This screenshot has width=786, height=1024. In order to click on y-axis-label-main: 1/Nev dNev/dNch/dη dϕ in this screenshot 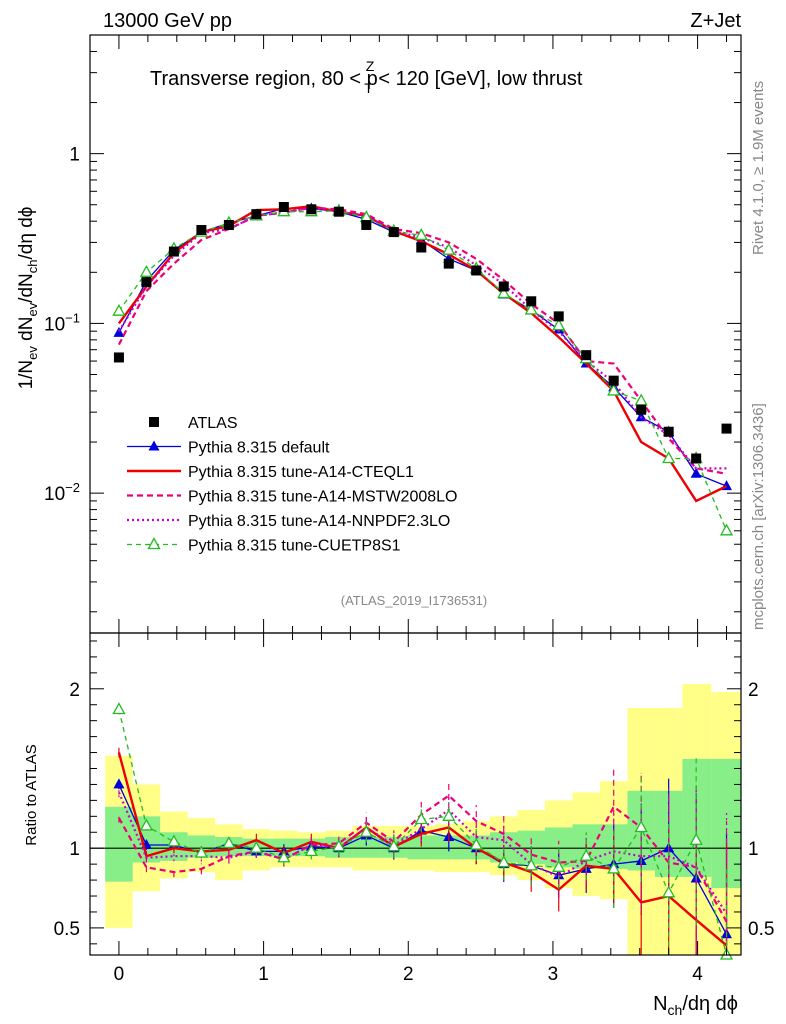, I will do `click(28, 298)`.